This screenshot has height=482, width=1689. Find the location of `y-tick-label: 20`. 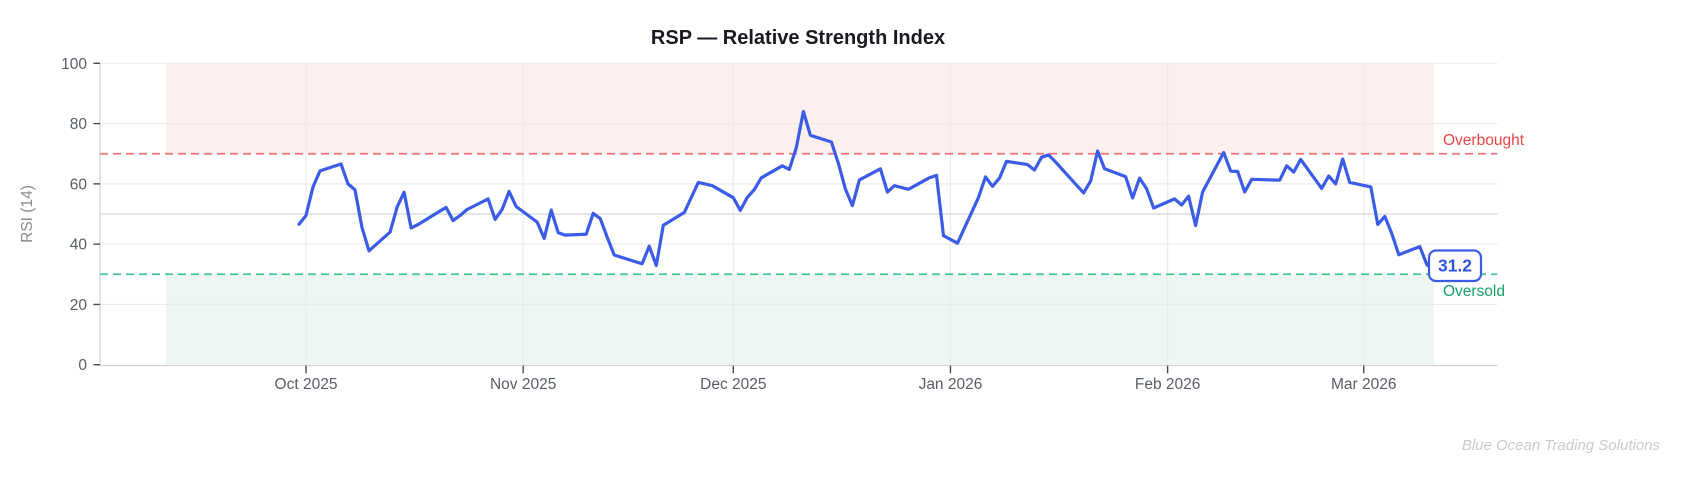

y-tick-label: 20 is located at coordinates (79, 305).